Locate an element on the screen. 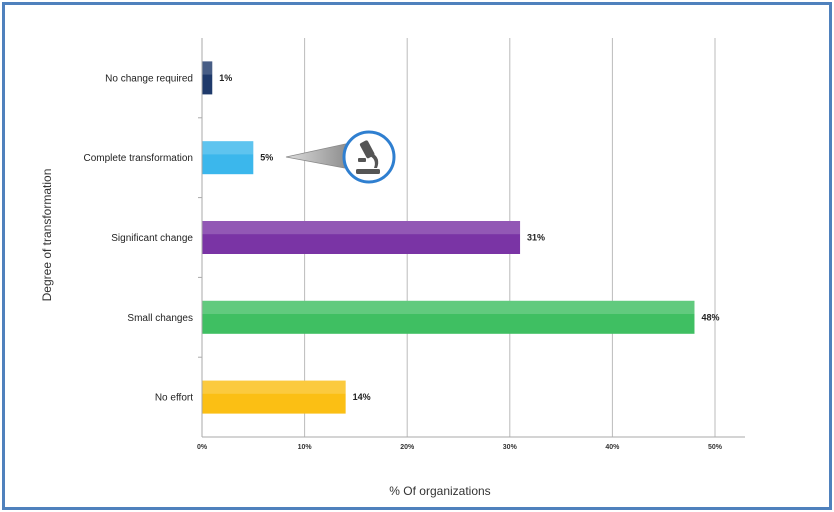  value-label: 5% is located at coordinates (266, 158).